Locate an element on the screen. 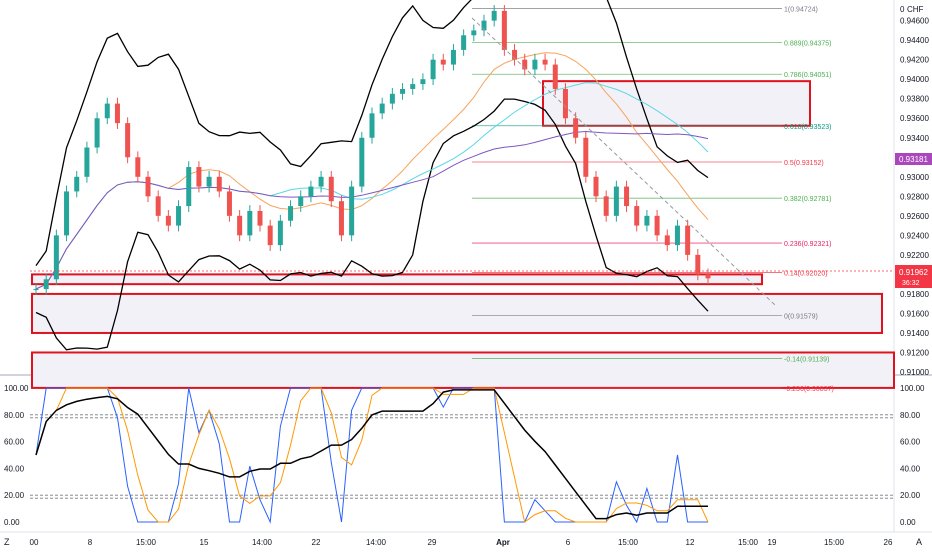 This screenshot has width=932, height=555. current-price-countdown: 36:32 is located at coordinates (911, 283).